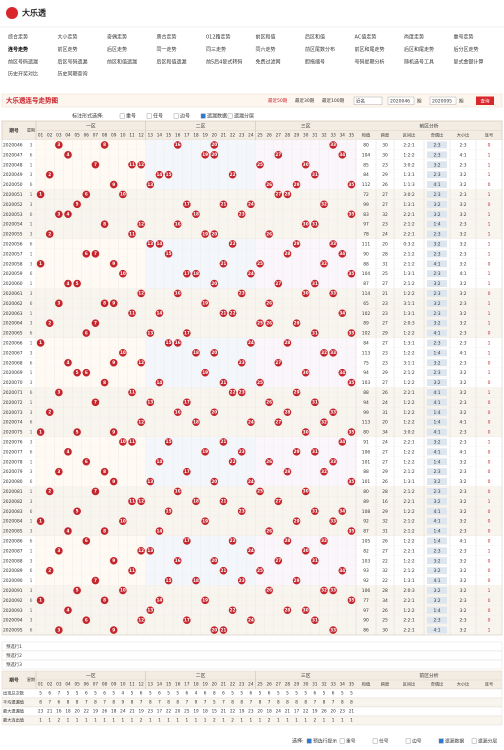 This screenshot has width=504, height=750. What do you see at coordinates (131, 116) in the screenshot?
I see `option-text: 重号` at bounding box center [131, 116].